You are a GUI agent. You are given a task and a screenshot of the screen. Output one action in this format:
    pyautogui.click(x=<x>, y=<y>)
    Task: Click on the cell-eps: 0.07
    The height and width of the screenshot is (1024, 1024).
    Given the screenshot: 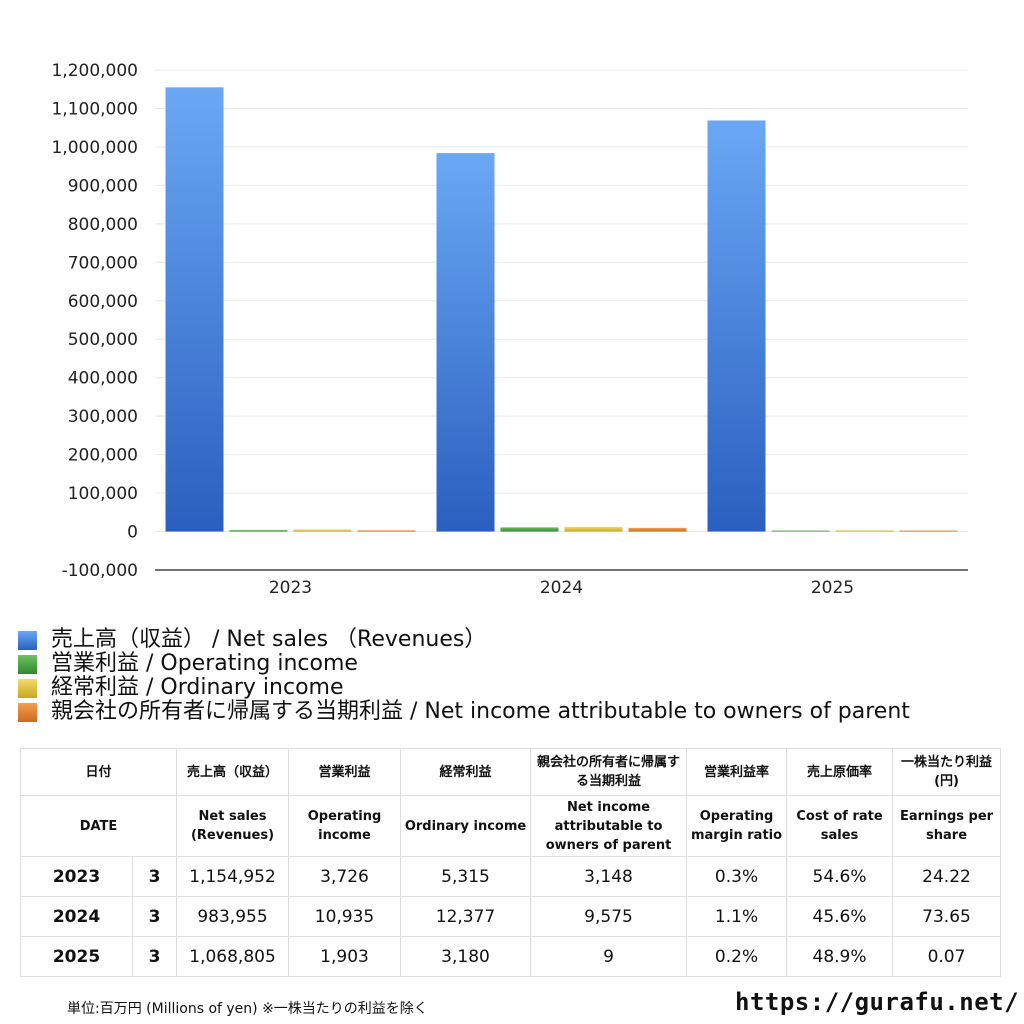 What is the action you would take?
    pyautogui.click(x=947, y=956)
    